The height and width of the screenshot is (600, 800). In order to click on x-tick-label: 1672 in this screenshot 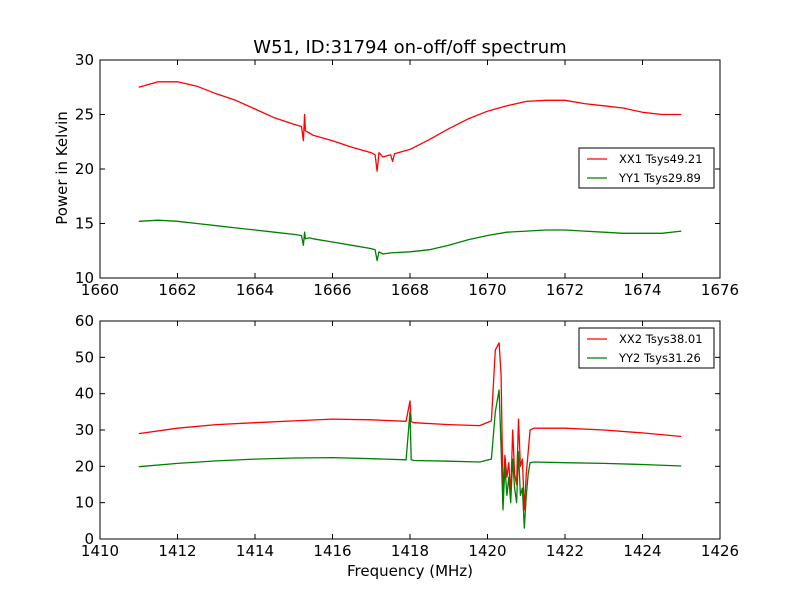, I will do `click(565, 290)`.